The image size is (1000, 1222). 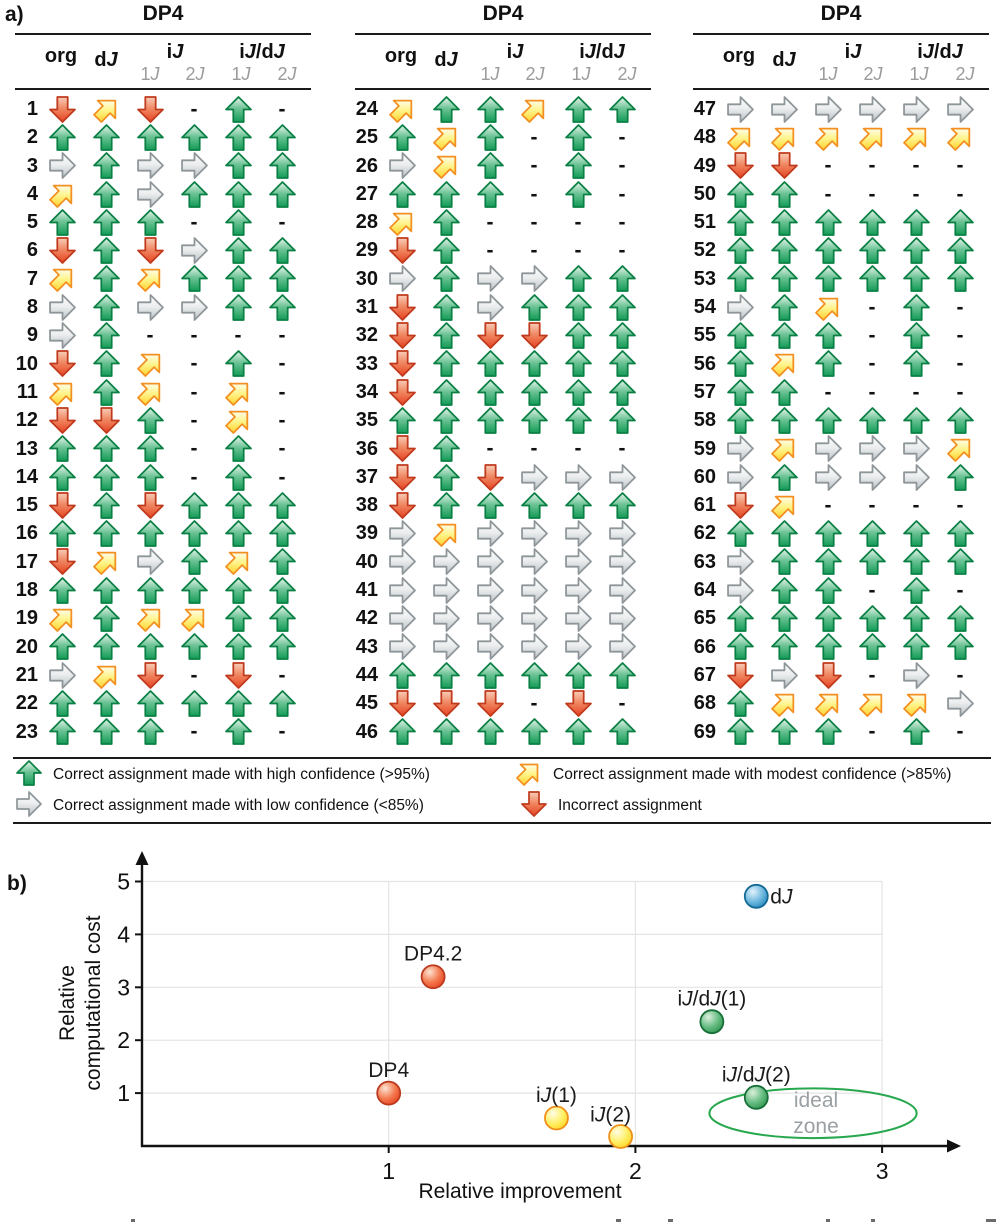 What do you see at coordinates (841, 89) in the screenshot?
I see `rule` at bounding box center [841, 89].